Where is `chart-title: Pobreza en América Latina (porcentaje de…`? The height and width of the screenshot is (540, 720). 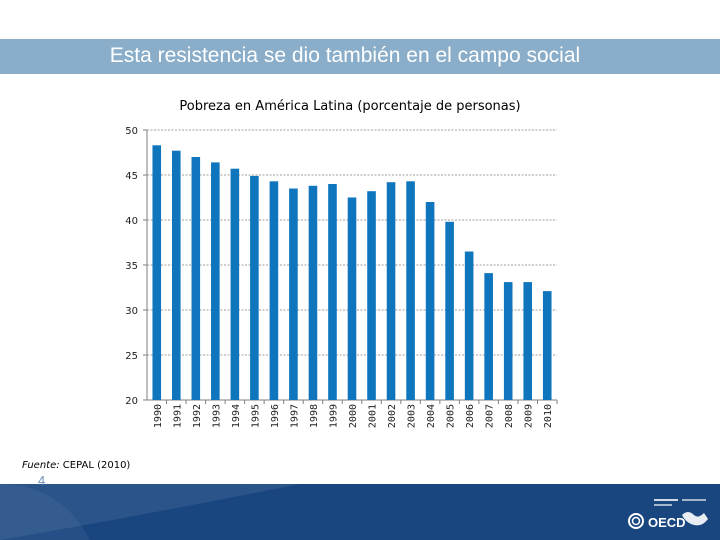 chart-title: Pobreza en América Latina (porcentaje de… is located at coordinates (350, 106).